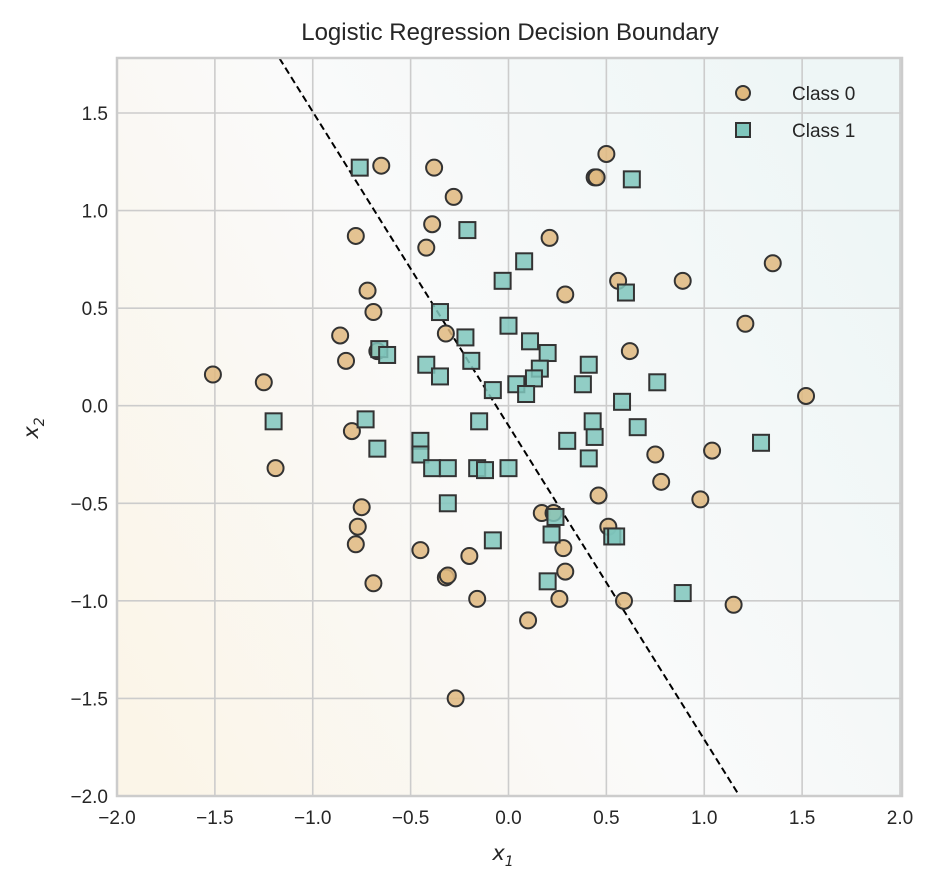 This screenshot has width=934, height=884. I want to click on legend-item-class-1: Class 1, so click(795, 131).